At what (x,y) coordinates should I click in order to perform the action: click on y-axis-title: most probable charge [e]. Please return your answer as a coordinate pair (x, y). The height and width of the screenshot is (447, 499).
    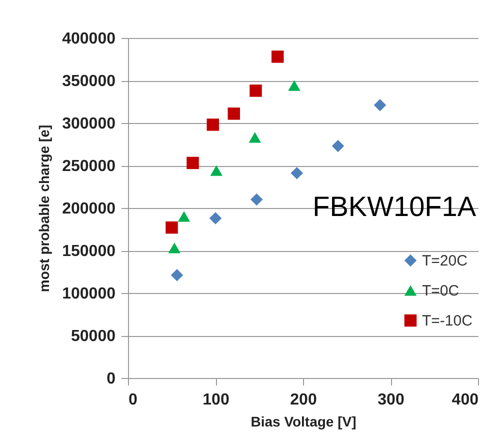
    Looking at the image, I should click on (44, 208).